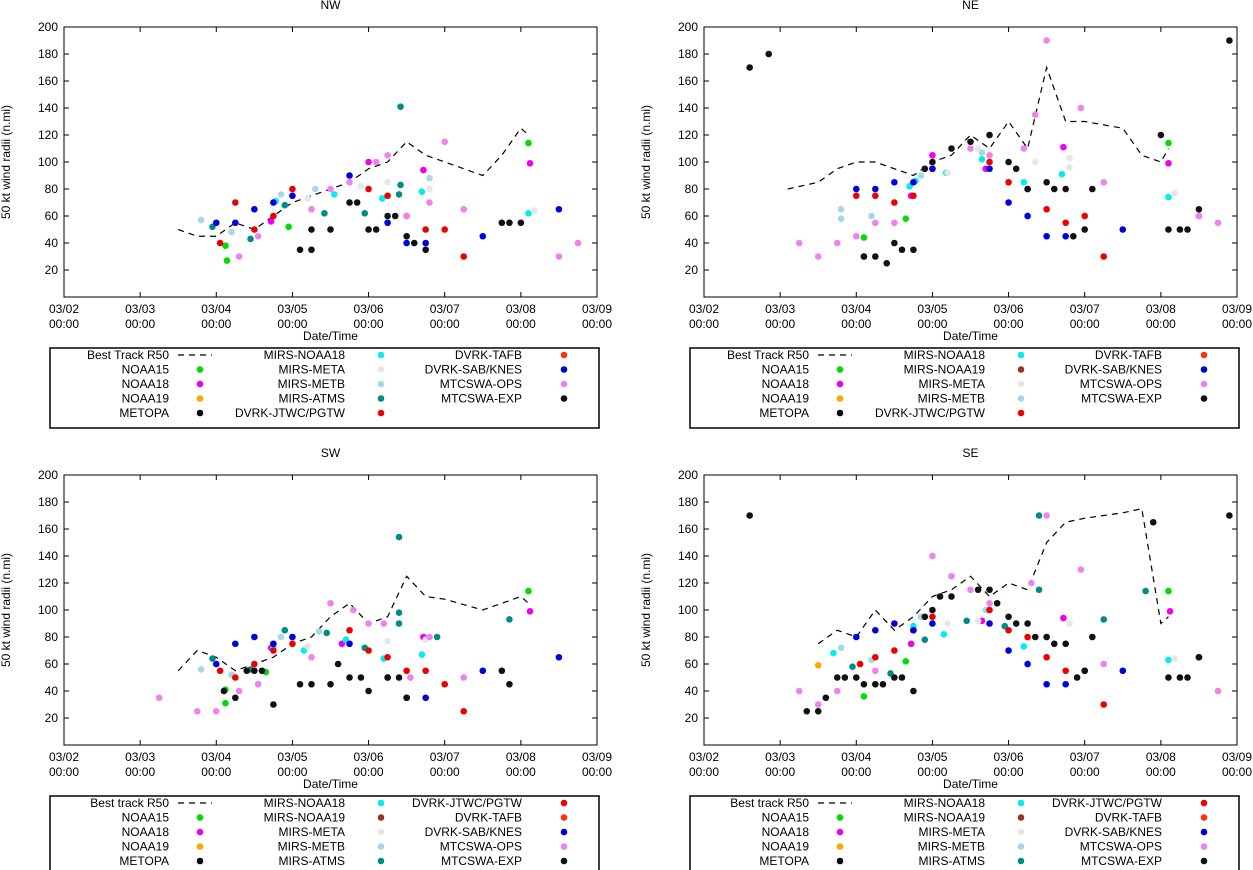 Image resolution: width=1253 pixels, height=870 pixels. What do you see at coordinates (1121, 384) in the screenshot?
I see `legend-label: MTCSWA-OPS` at bounding box center [1121, 384].